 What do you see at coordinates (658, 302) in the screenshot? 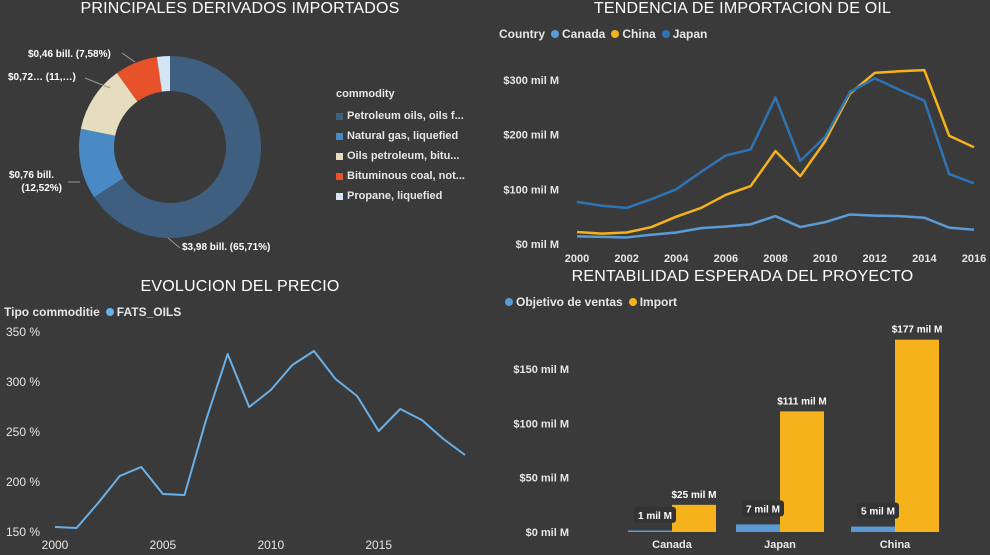
I see `legend-label: Import` at bounding box center [658, 302].